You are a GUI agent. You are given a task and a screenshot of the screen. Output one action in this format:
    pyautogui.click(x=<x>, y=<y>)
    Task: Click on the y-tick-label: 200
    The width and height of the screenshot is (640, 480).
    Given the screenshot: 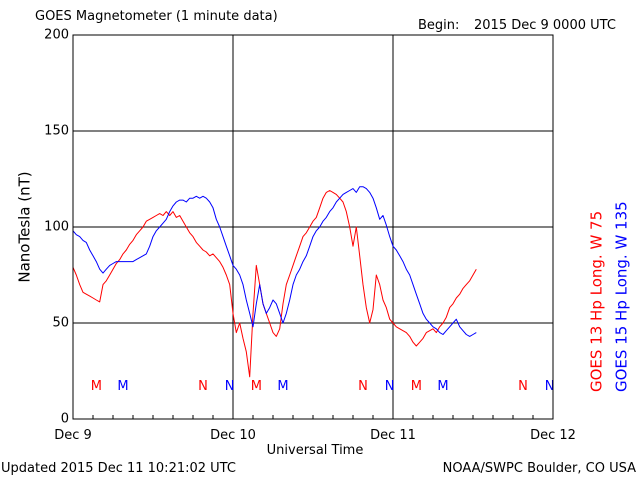 What is the action you would take?
    pyautogui.click(x=56, y=35)
    